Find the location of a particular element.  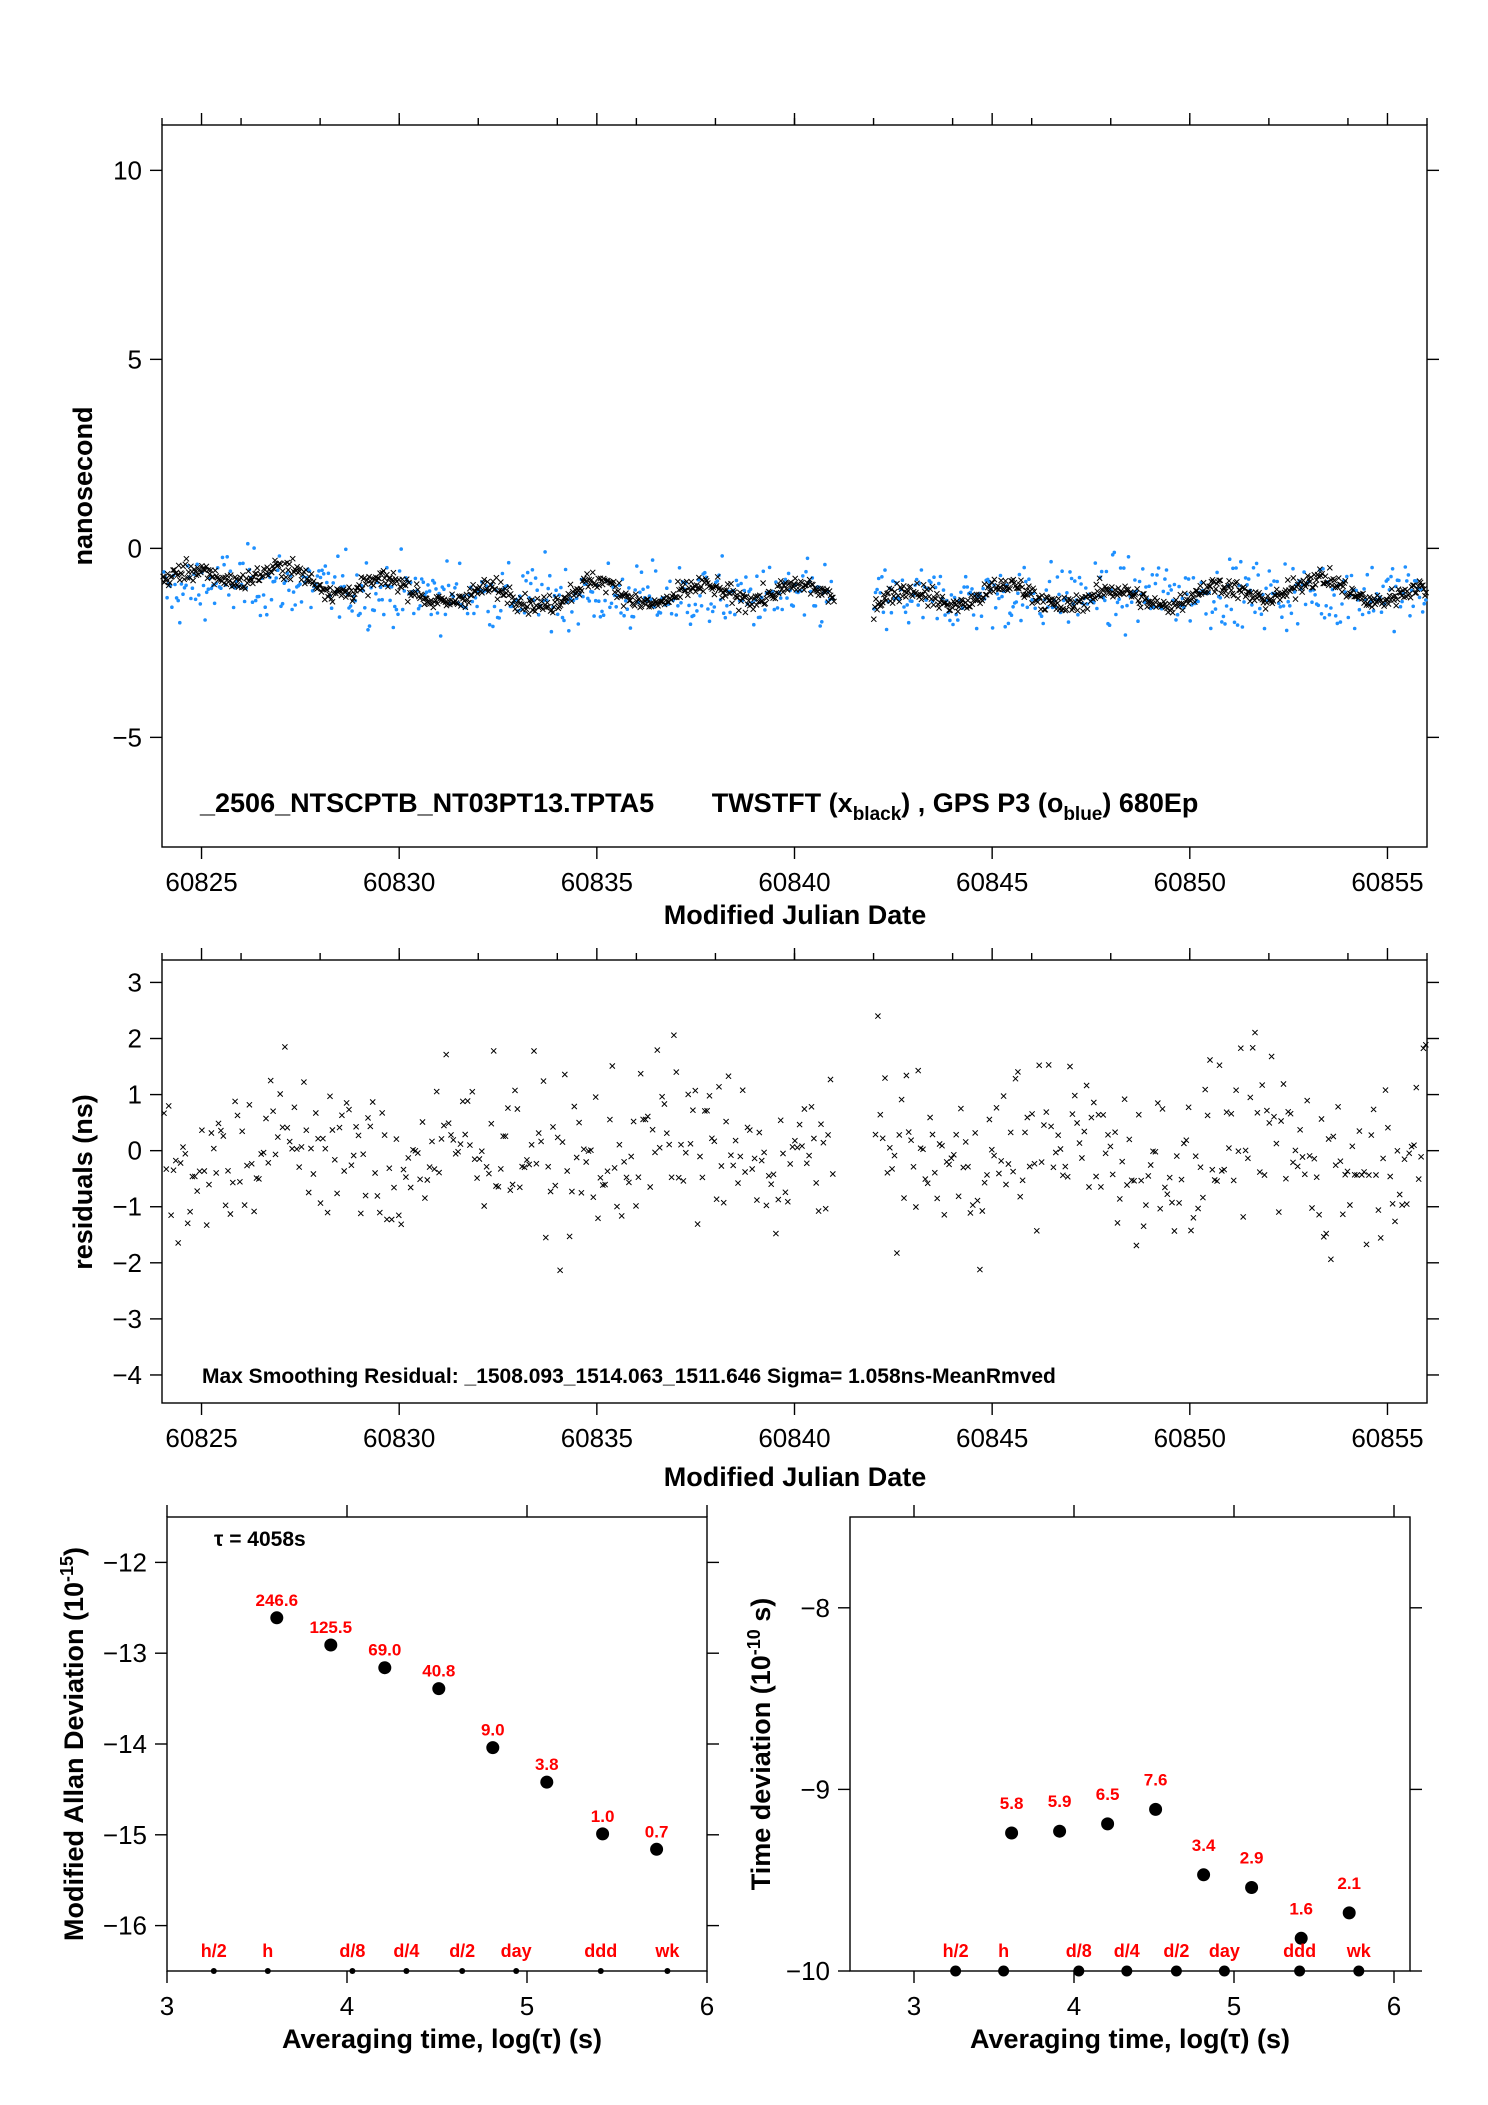

x-axis-label: Averaging time, log(τ) (s) is located at coordinates (1130, 2039).